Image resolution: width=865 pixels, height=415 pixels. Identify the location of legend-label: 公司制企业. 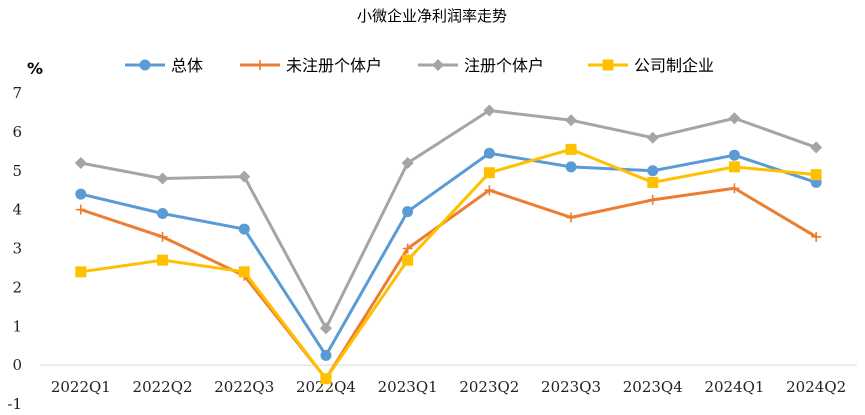
(674, 65).